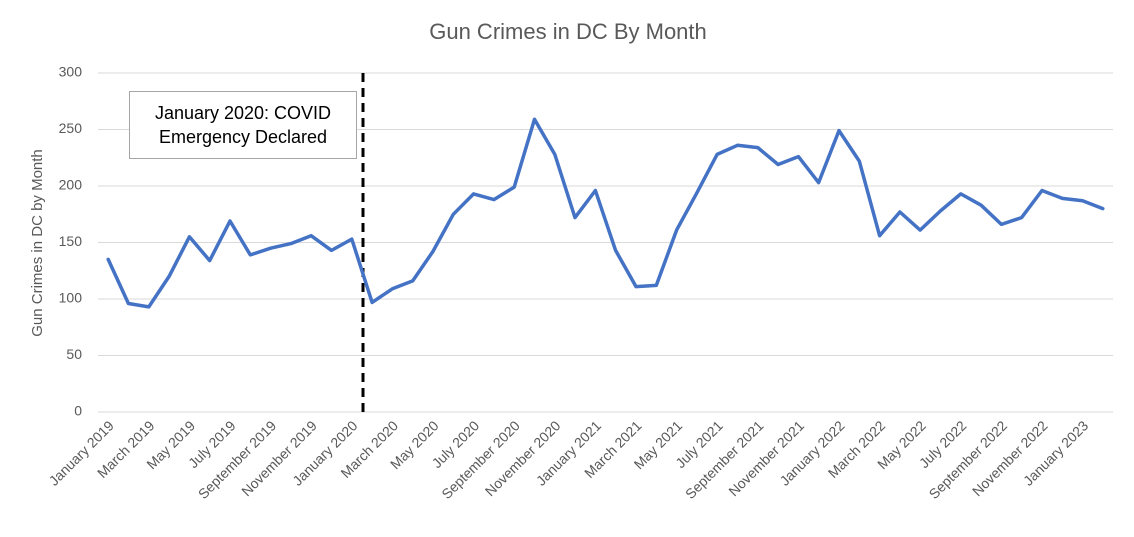 This screenshot has height=537, width=1134. Describe the element at coordinates (37, 243) in the screenshot. I see `y-axis-title: Gun Crimes in DC by Month` at that location.